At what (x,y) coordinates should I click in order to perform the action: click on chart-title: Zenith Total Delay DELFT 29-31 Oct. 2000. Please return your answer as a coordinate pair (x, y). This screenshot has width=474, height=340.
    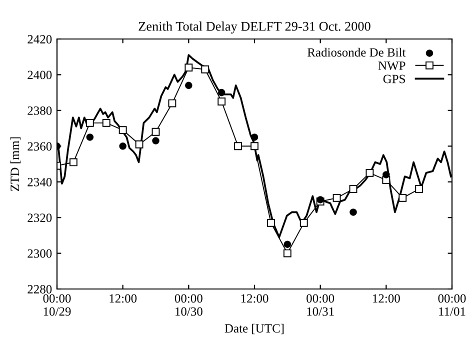
    Looking at the image, I should click on (254, 28).